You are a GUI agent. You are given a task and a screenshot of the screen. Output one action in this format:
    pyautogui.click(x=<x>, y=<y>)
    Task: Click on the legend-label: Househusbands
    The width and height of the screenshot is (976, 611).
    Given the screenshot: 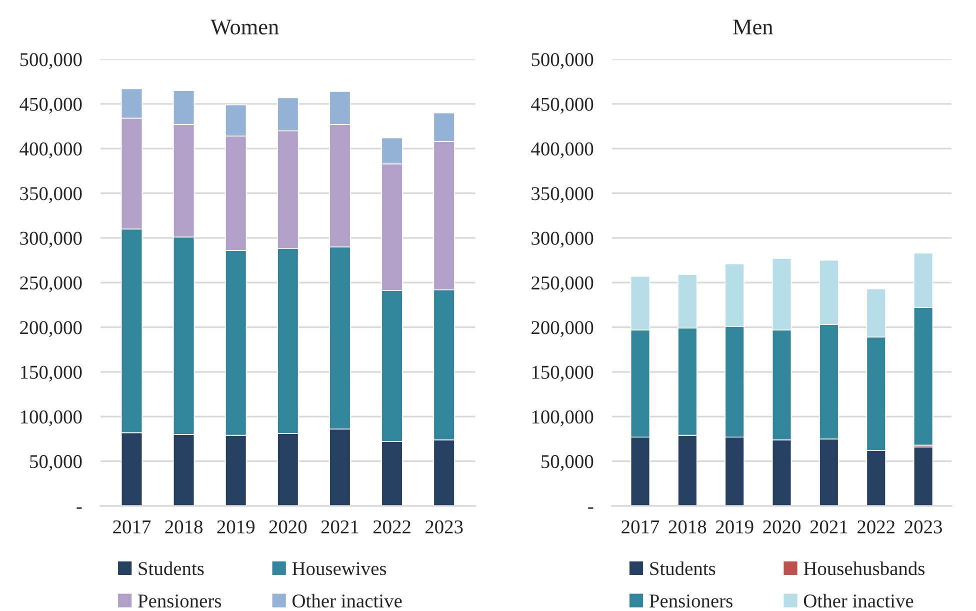 What is the action you would take?
    pyautogui.click(x=864, y=568)
    